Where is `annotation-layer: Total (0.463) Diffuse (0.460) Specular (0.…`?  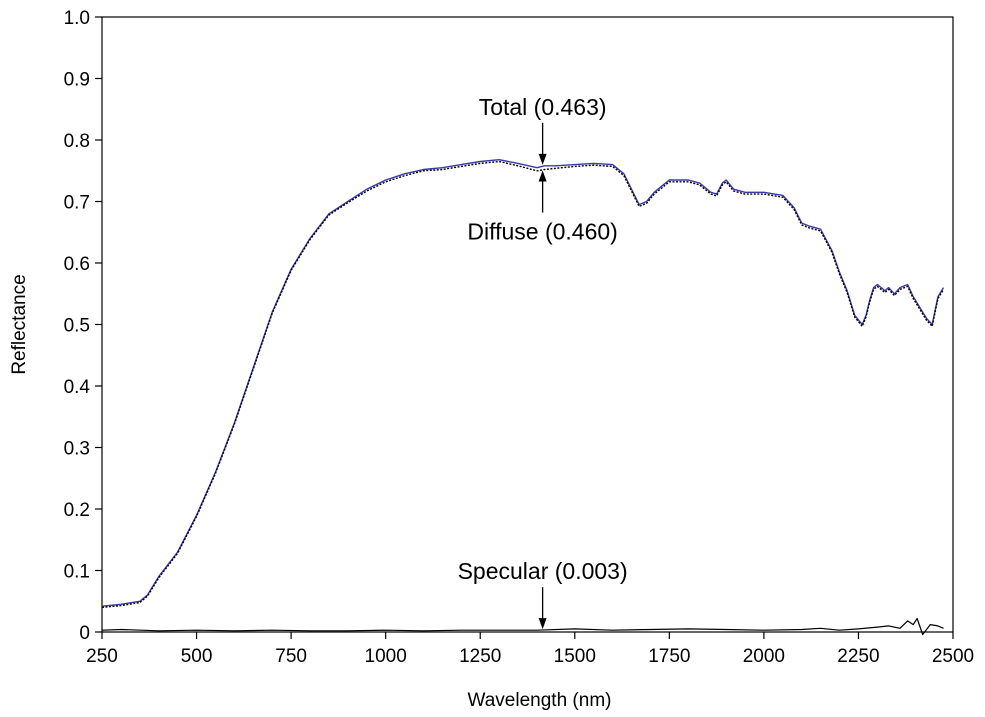
annotation-layer: Total (0.463) Diffuse (0.460) Specular (0.… is located at coordinates (543, 362).